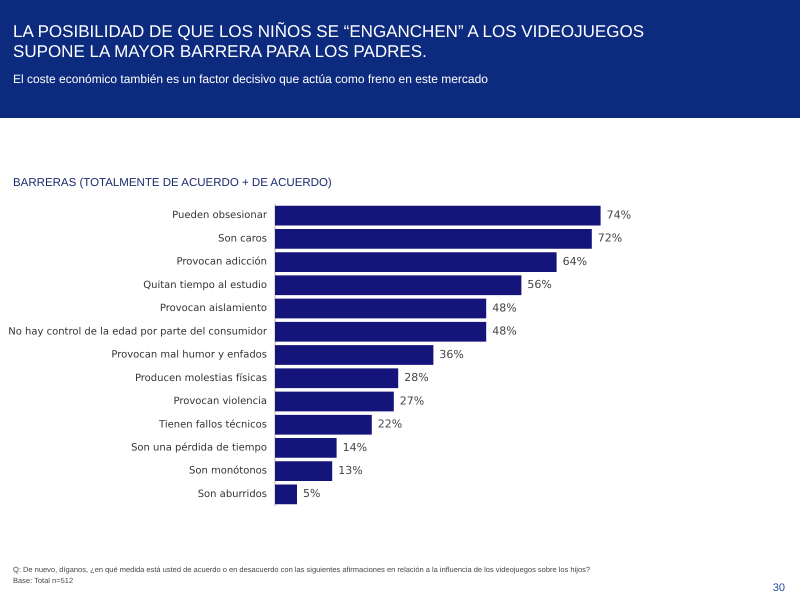  Describe the element at coordinates (355, 447) in the screenshot. I see `data-label: 14%` at that location.